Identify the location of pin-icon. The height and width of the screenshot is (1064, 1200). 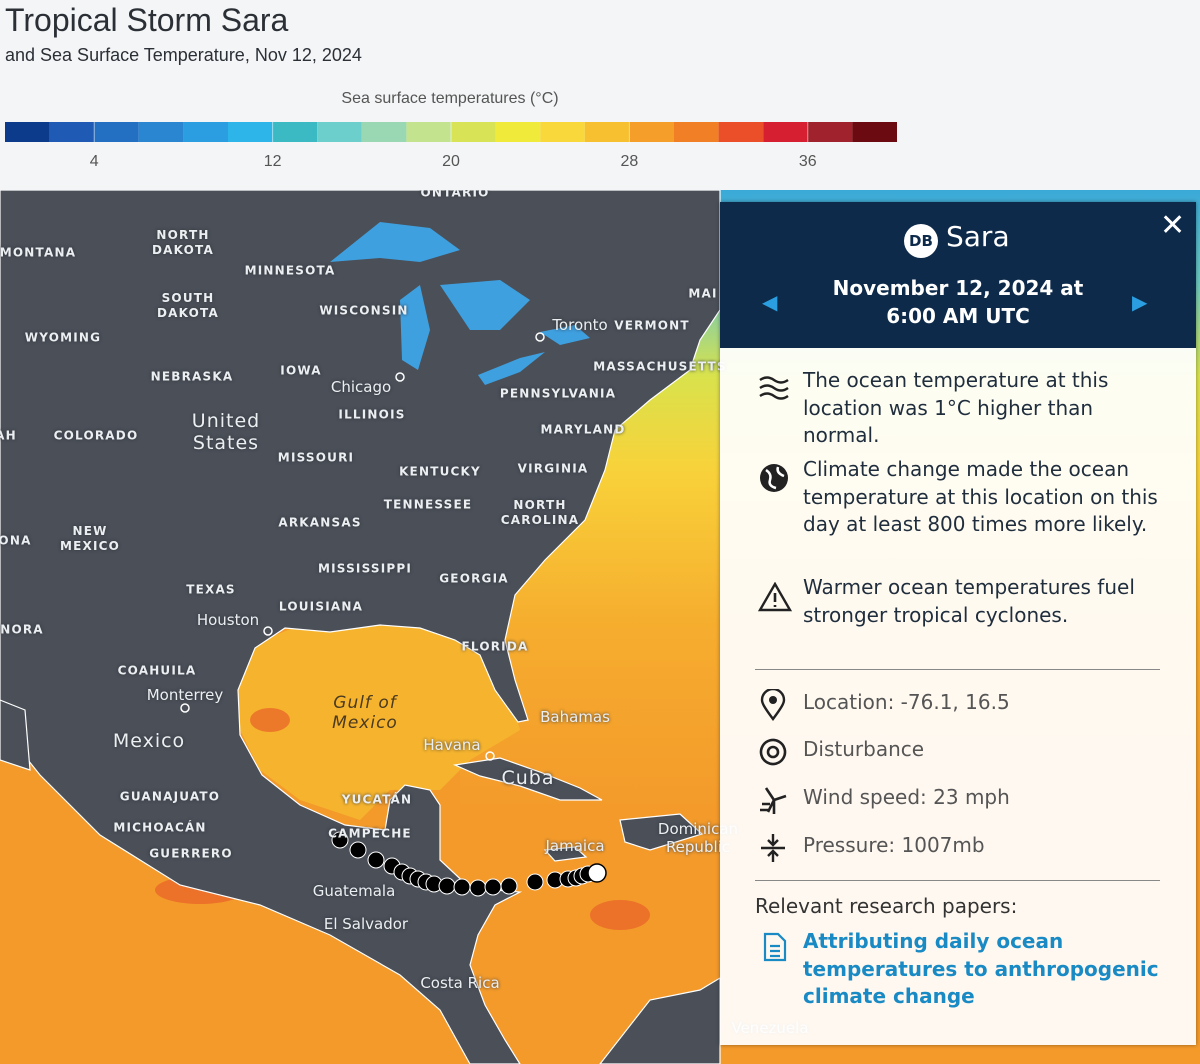
(773, 705).